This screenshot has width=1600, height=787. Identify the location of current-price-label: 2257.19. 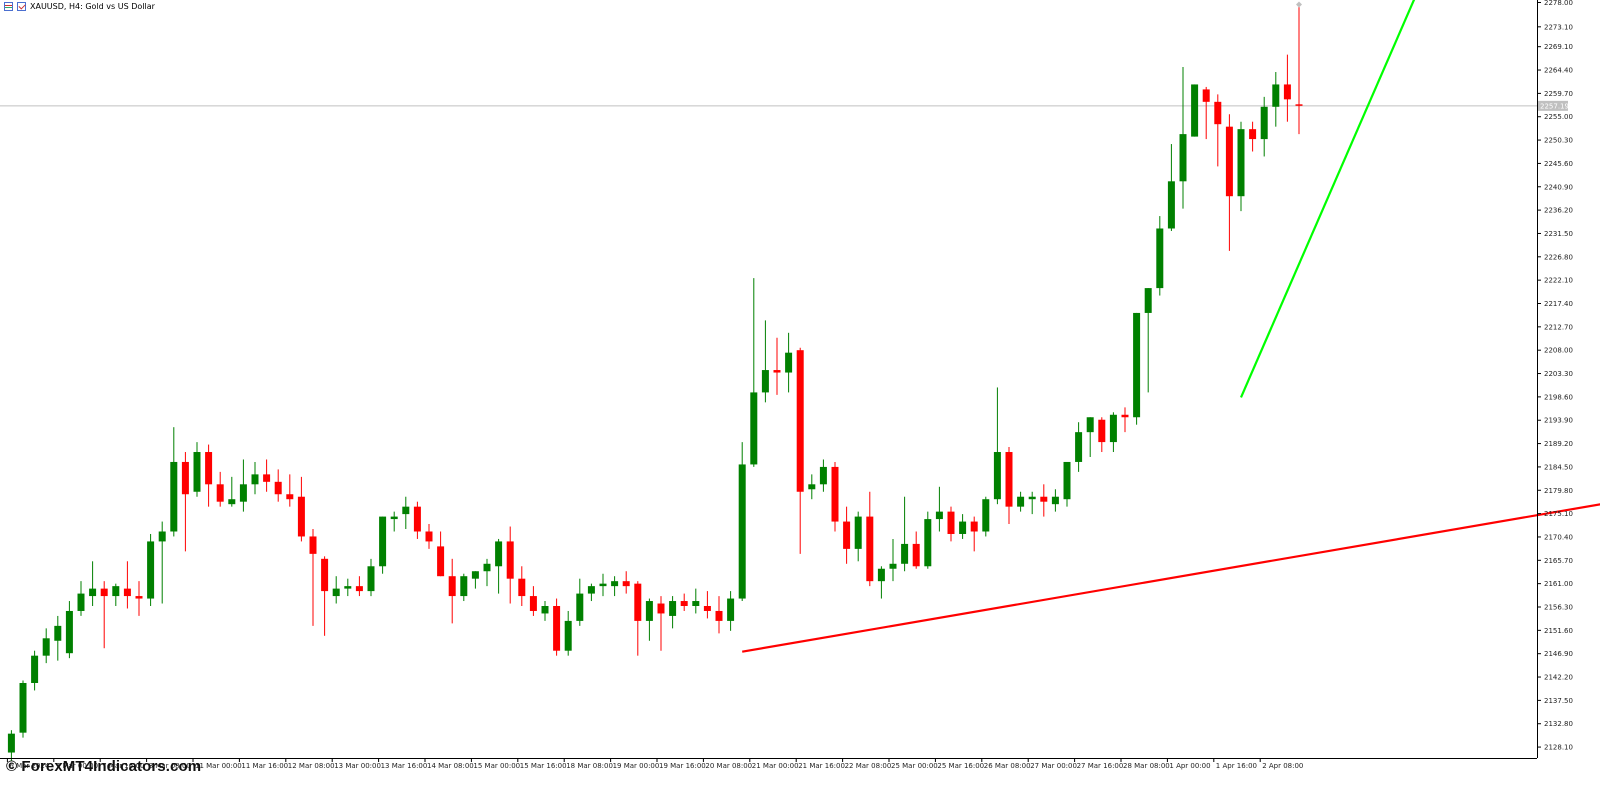
(1554, 106).